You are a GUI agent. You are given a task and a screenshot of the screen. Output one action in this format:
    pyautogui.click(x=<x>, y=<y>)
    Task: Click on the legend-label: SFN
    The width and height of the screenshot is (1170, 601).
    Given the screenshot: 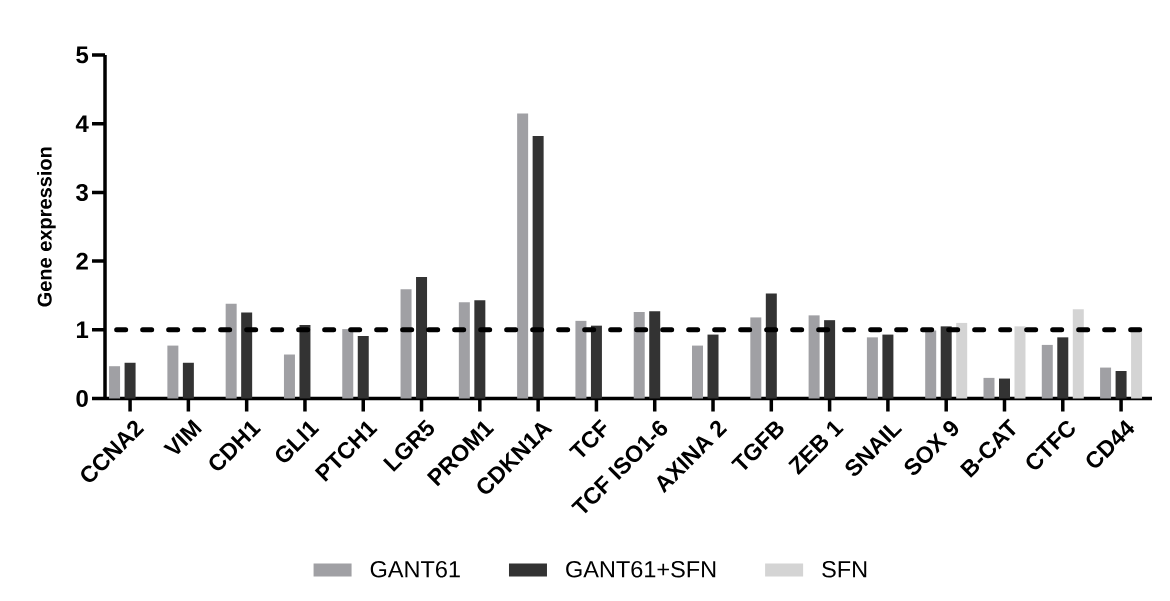 What is the action you would take?
    pyautogui.click(x=844, y=569)
    